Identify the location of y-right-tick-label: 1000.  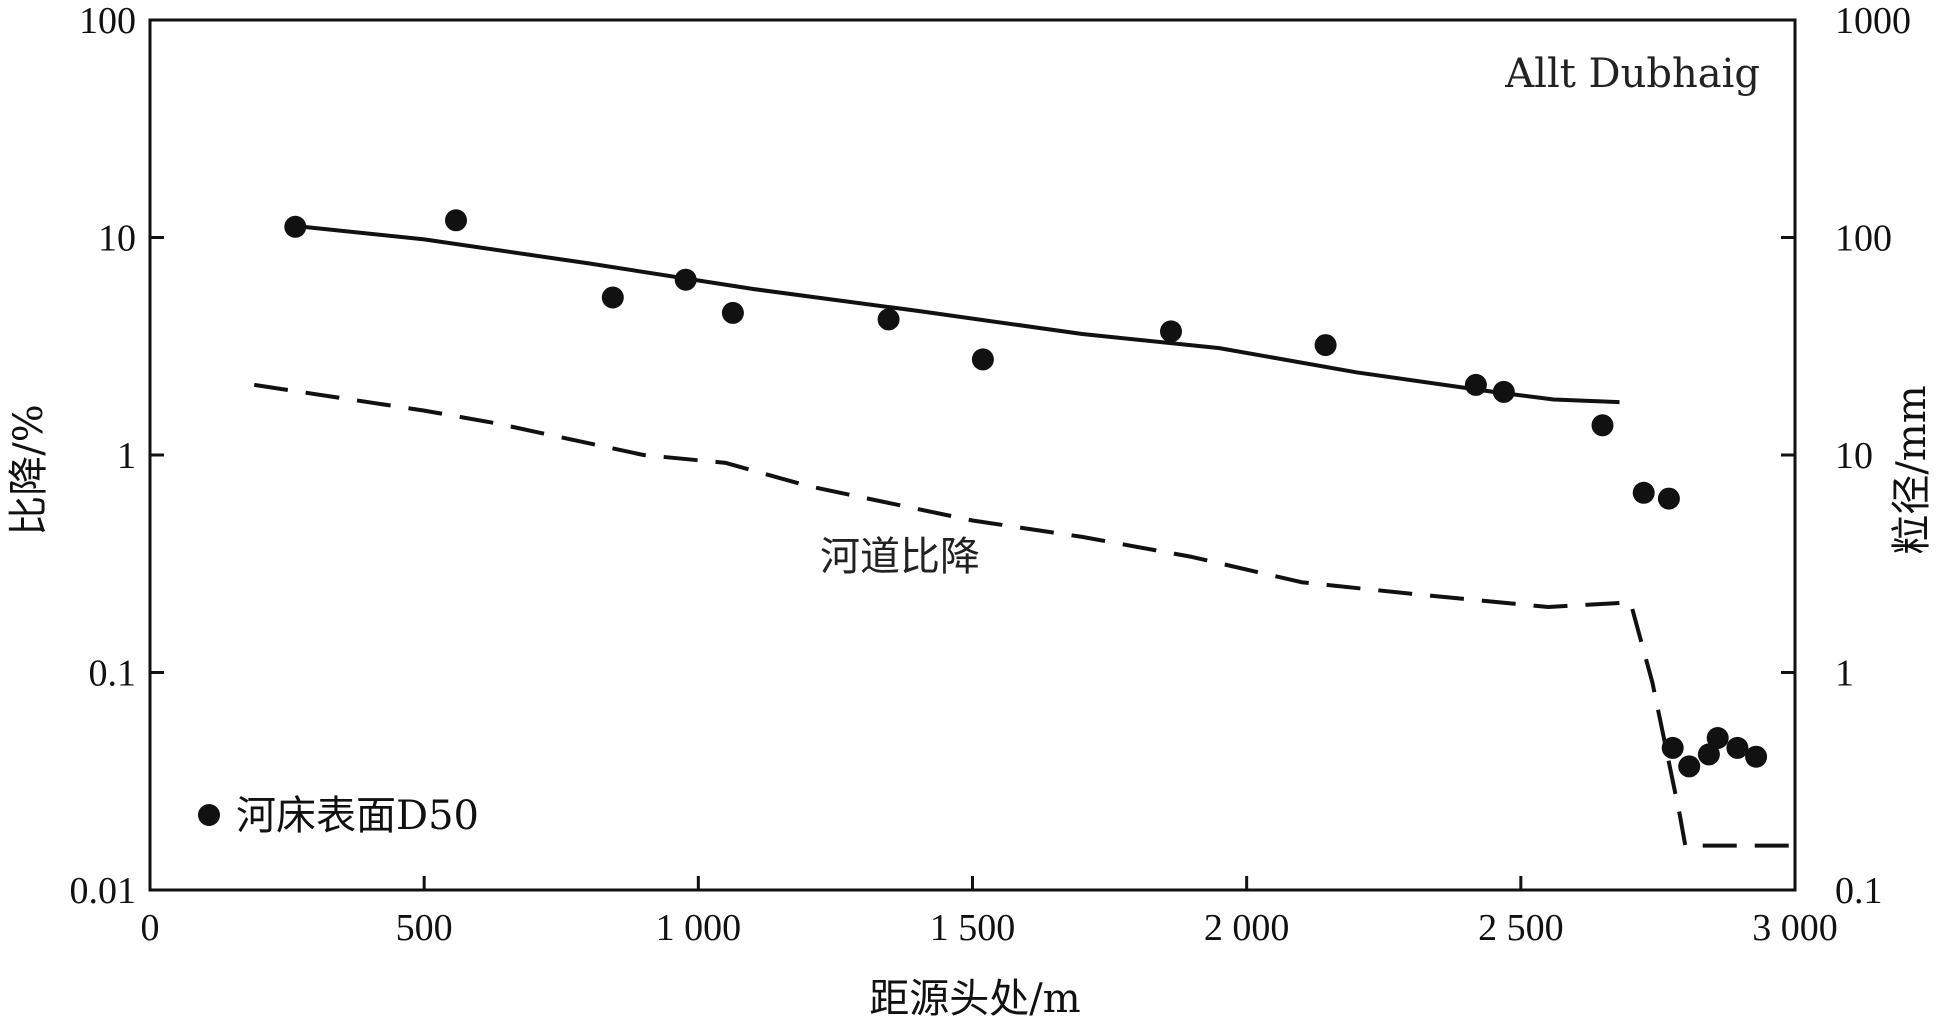
(1873, 21).